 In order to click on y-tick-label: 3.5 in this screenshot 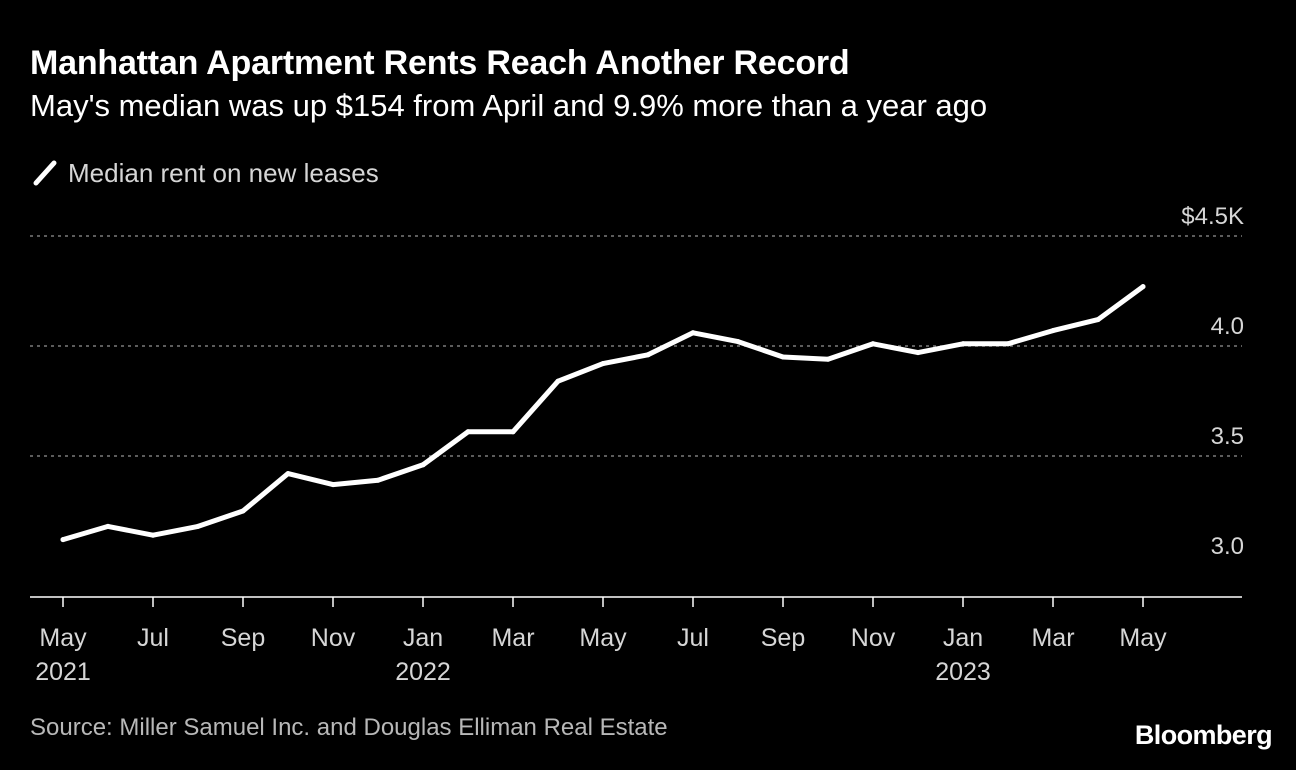, I will do `click(1227, 436)`.